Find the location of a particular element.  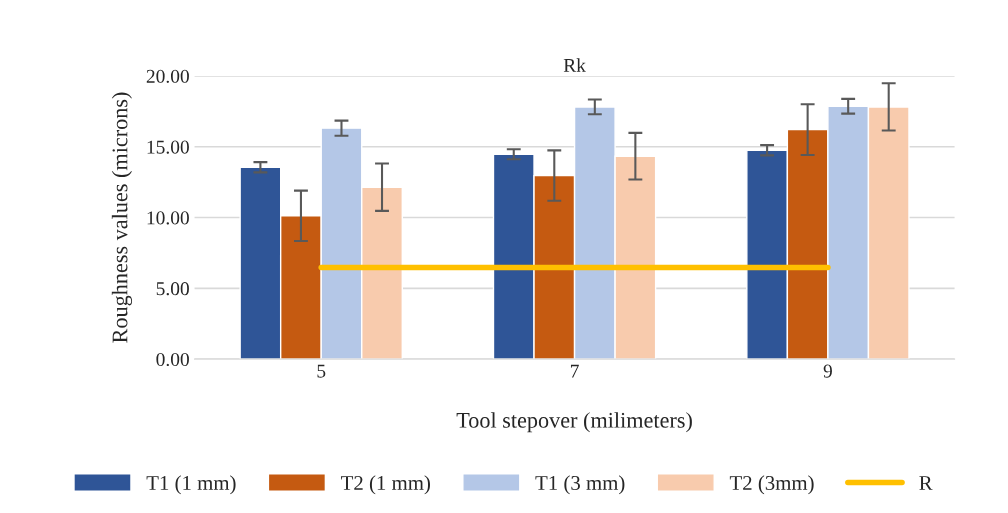

y-tick-label: 20.00 is located at coordinates (167, 76).